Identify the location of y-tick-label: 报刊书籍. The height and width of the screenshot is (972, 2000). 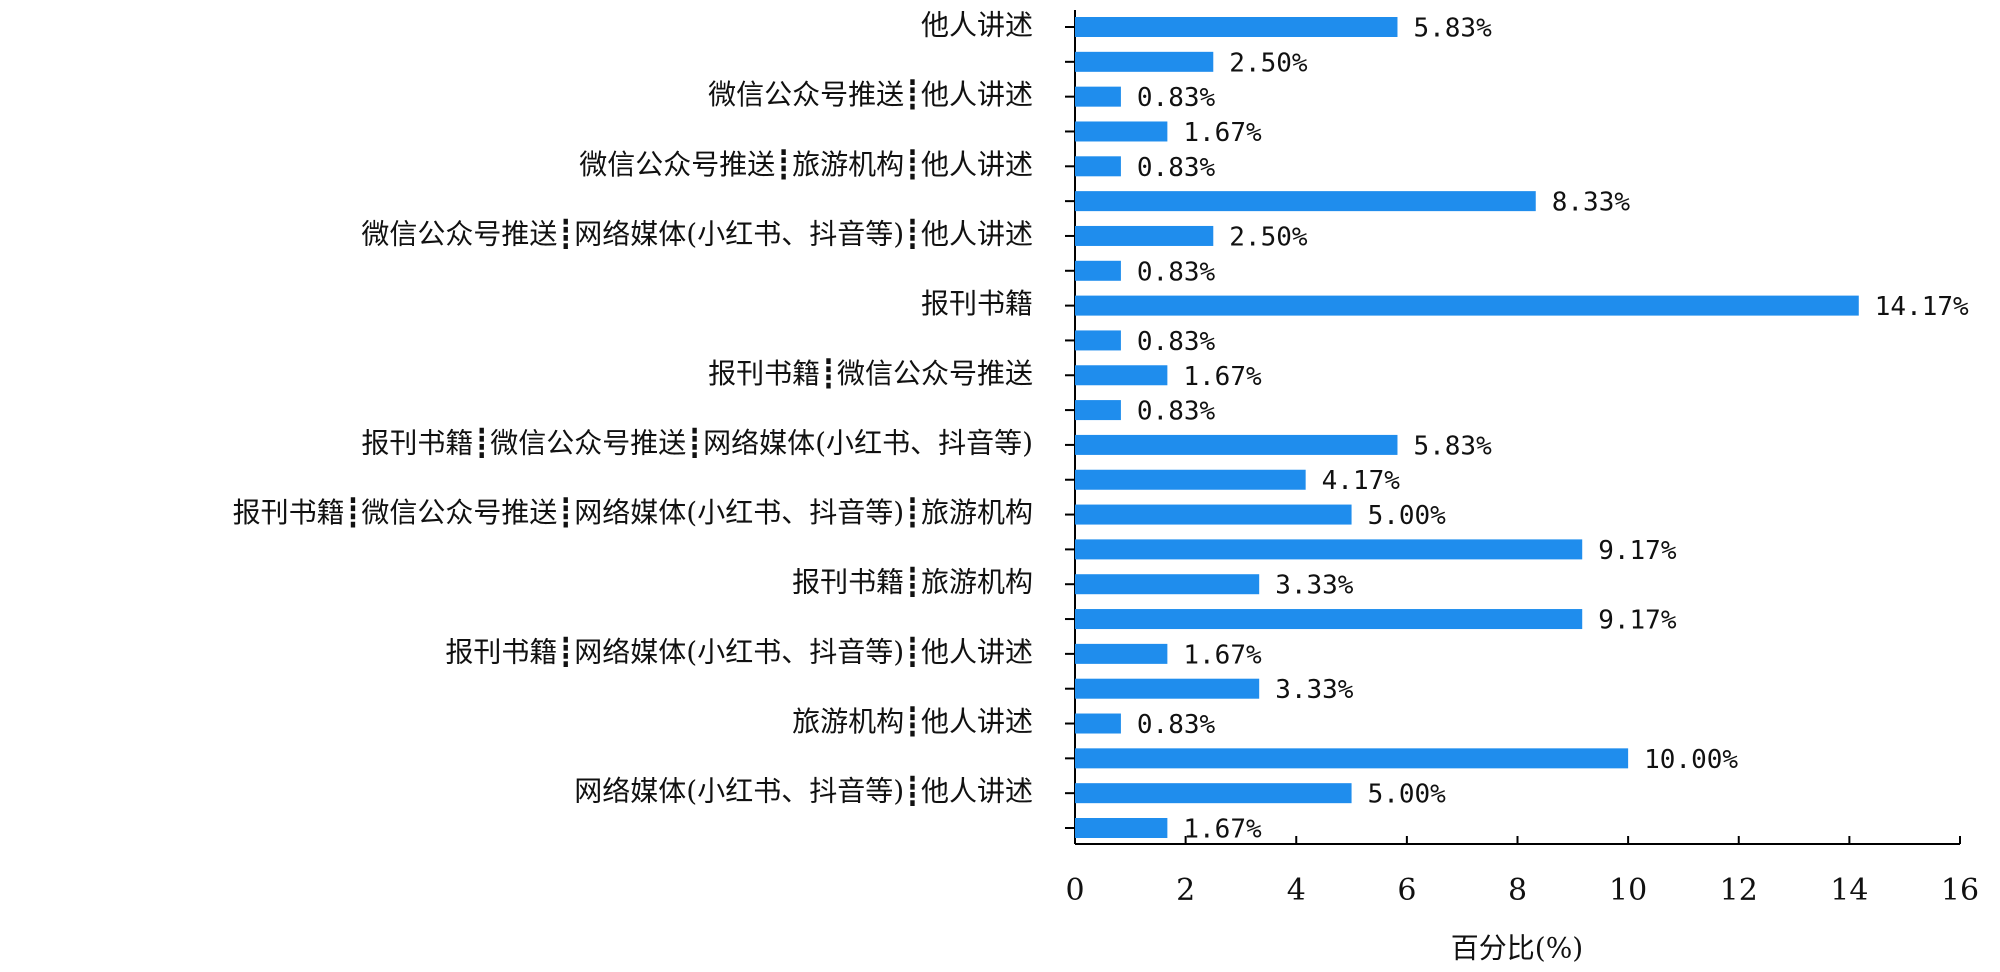
(977, 303).